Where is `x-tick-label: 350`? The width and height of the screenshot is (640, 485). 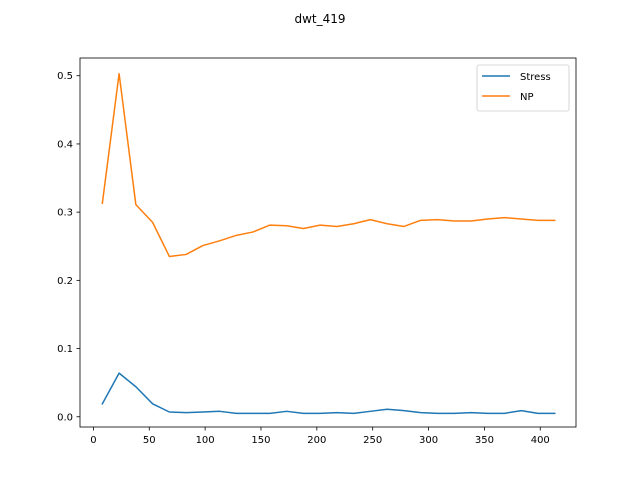
x-tick-label: 350 is located at coordinates (484, 440).